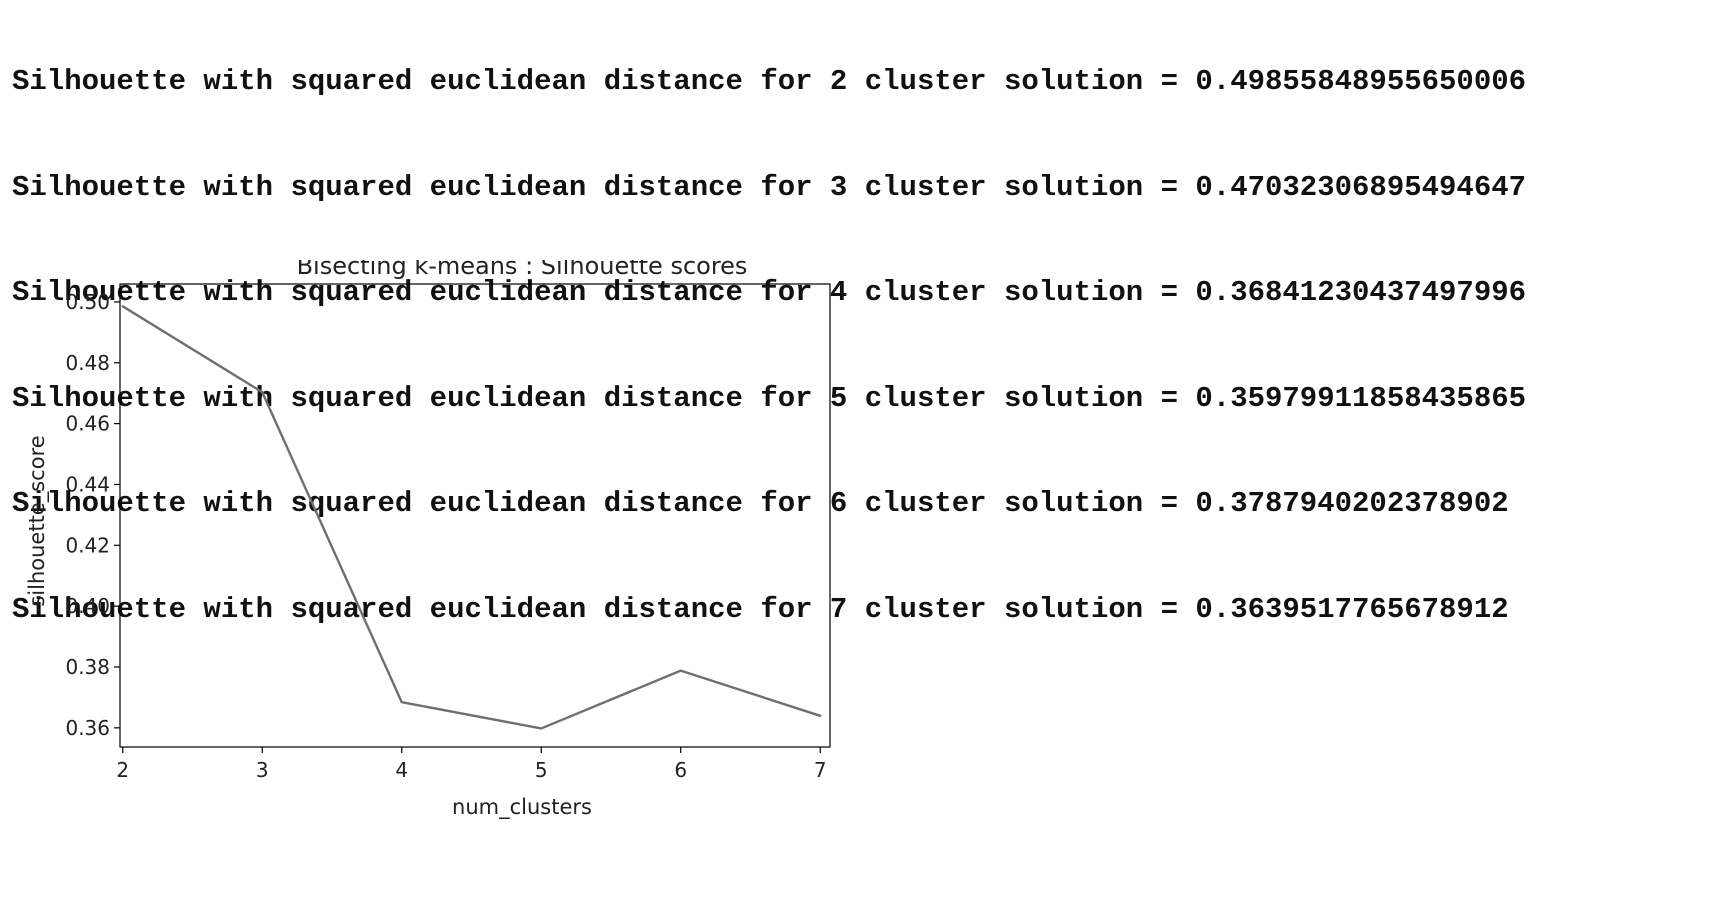 The image size is (1725, 914). I want to click on y-tick-label: 0.48, so click(87, 363).